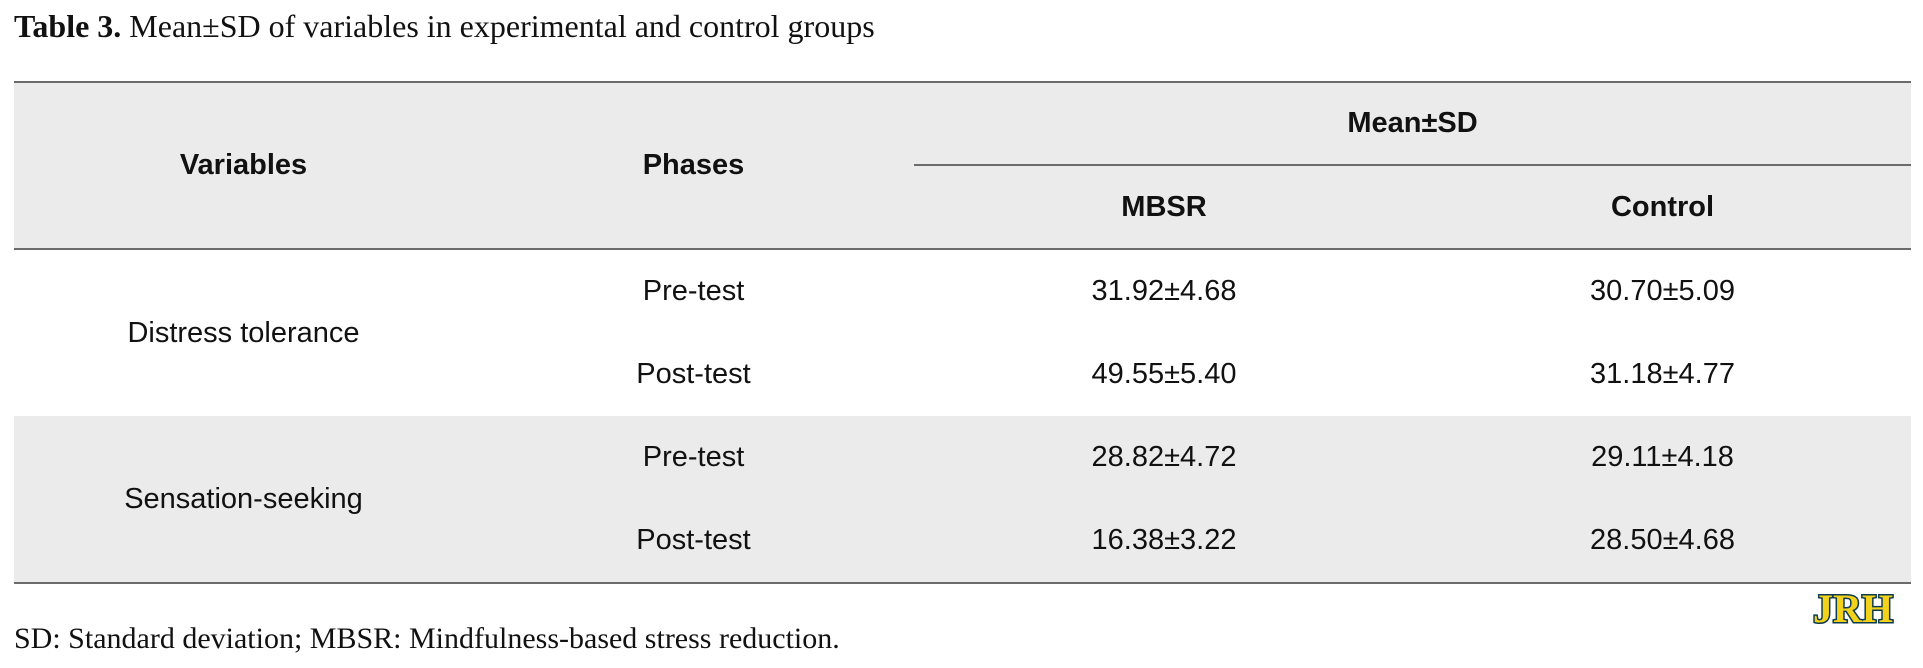 The width and height of the screenshot is (1923, 668). Describe the element at coordinates (1164, 207) in the screenshot. I see `header-mbsr: MBSR` at that location.